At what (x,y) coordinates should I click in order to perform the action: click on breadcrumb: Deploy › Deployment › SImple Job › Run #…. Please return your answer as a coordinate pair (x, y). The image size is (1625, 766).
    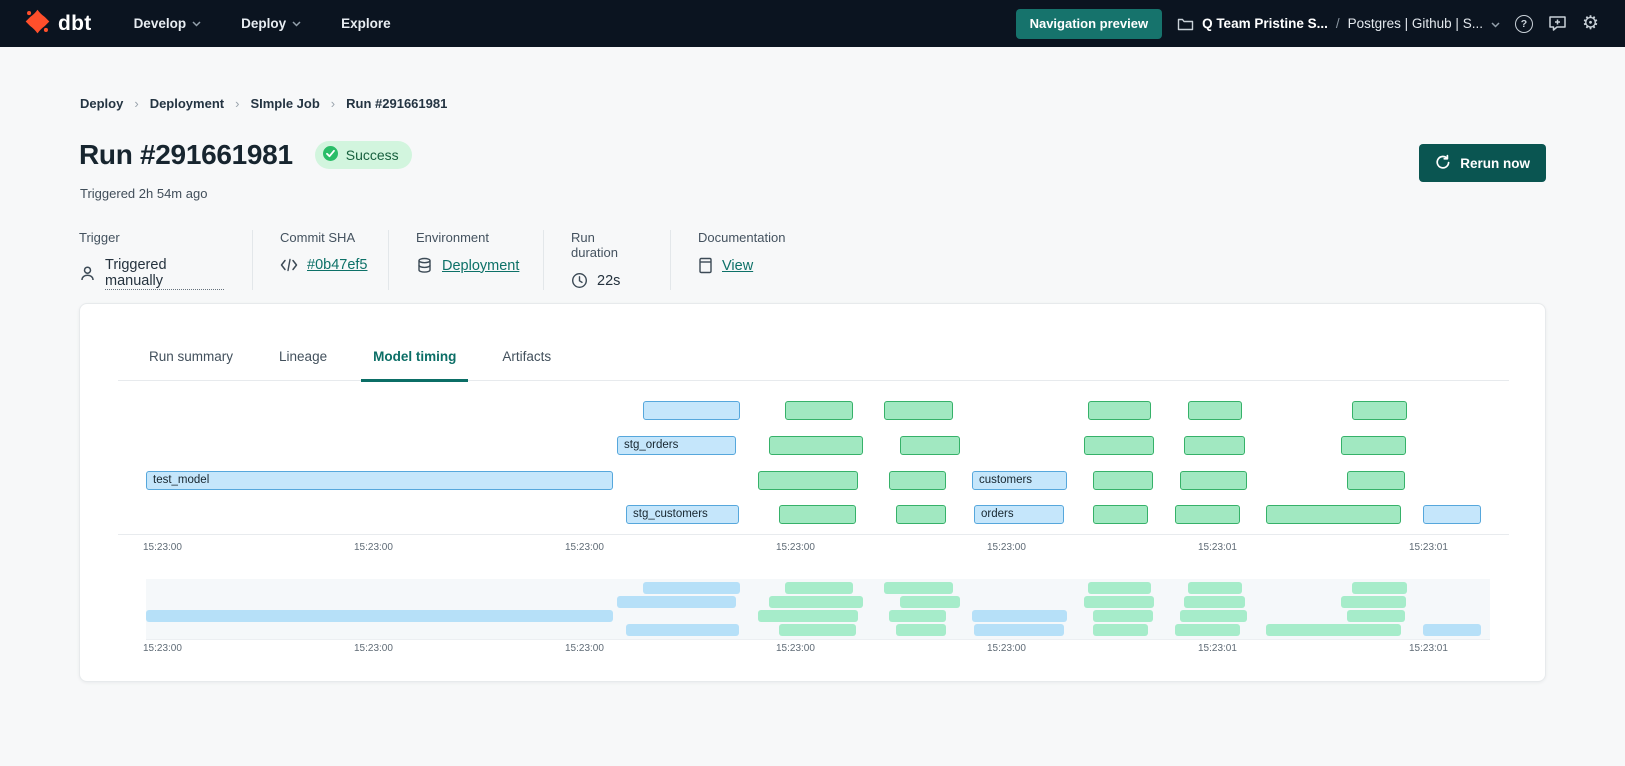
    Looking at the image, I should click on (263, 103).